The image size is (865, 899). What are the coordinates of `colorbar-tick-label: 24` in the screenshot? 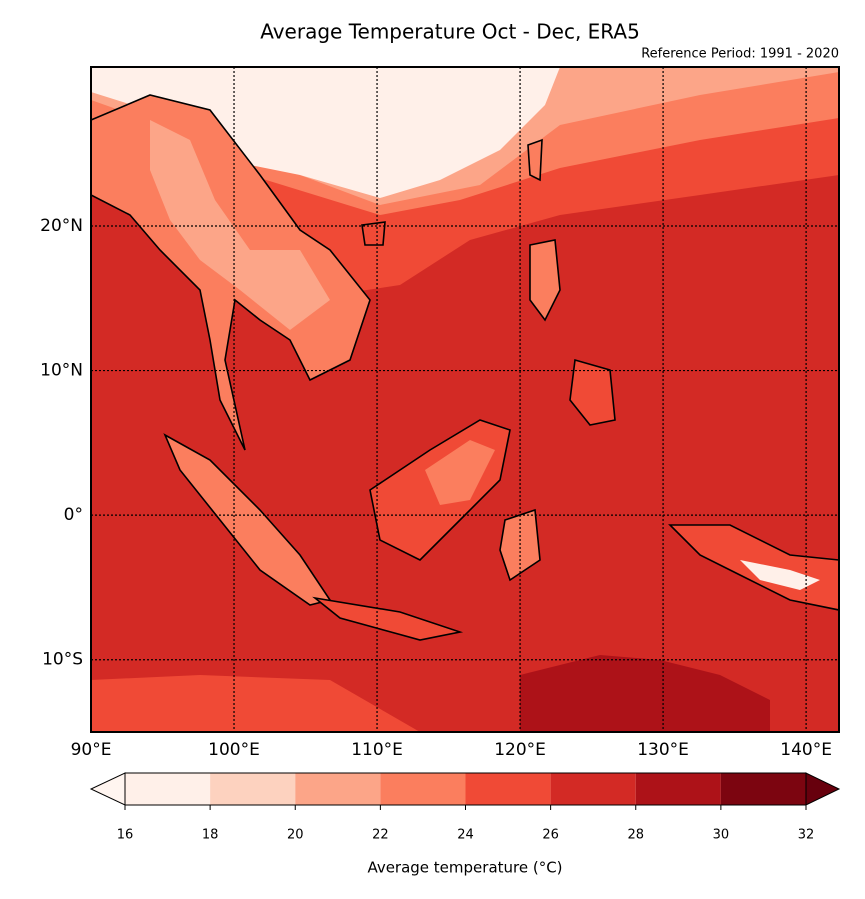 It's located at (465, 835).